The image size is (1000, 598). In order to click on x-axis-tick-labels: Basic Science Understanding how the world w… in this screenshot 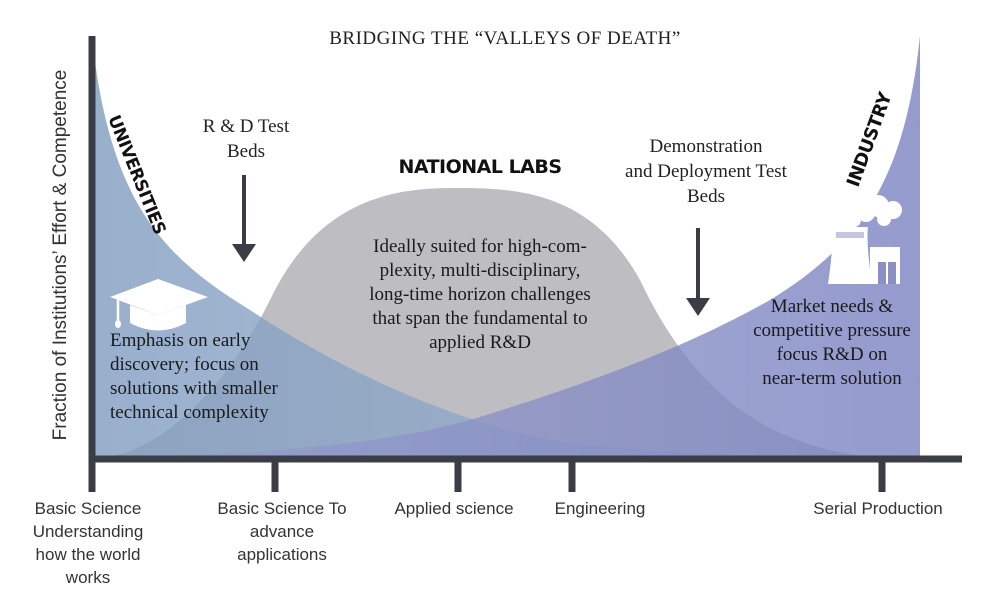, I will do `click(488, 543)`.